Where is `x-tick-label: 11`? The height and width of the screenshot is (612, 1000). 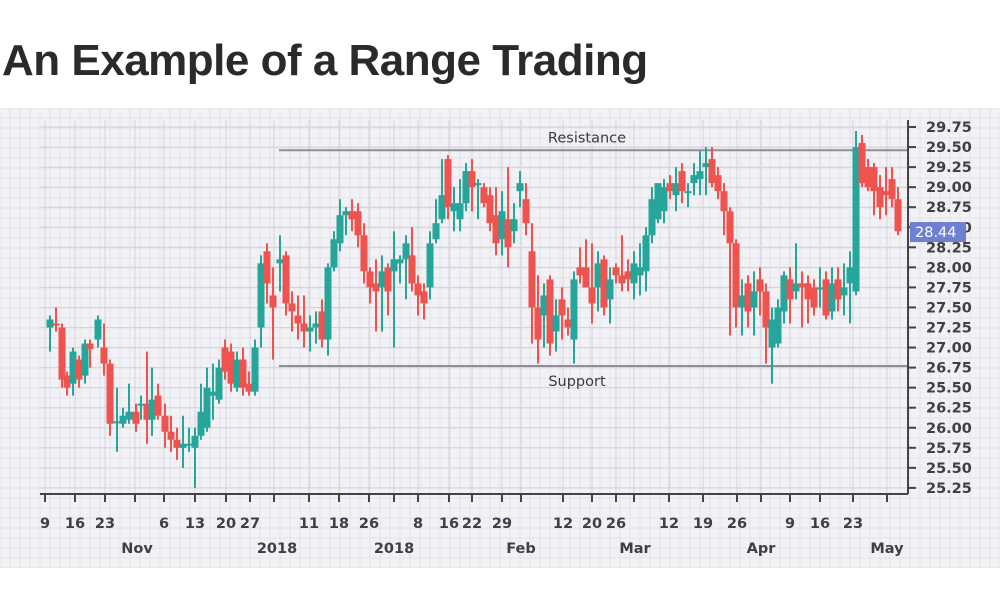
x-tick-label: 11 is located at coordinates (309, 524).